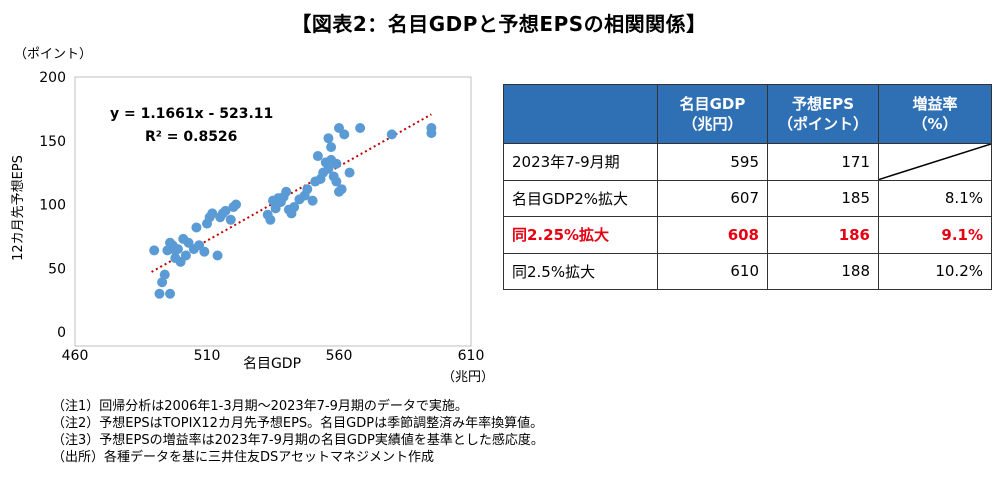 The width and height of the screenshot is (998, 479). What do you see at coordinates (823, 114) in the screenshot?
I see `header-eps: 予想EPS （ポイント）` at bounding box center [823, 114].